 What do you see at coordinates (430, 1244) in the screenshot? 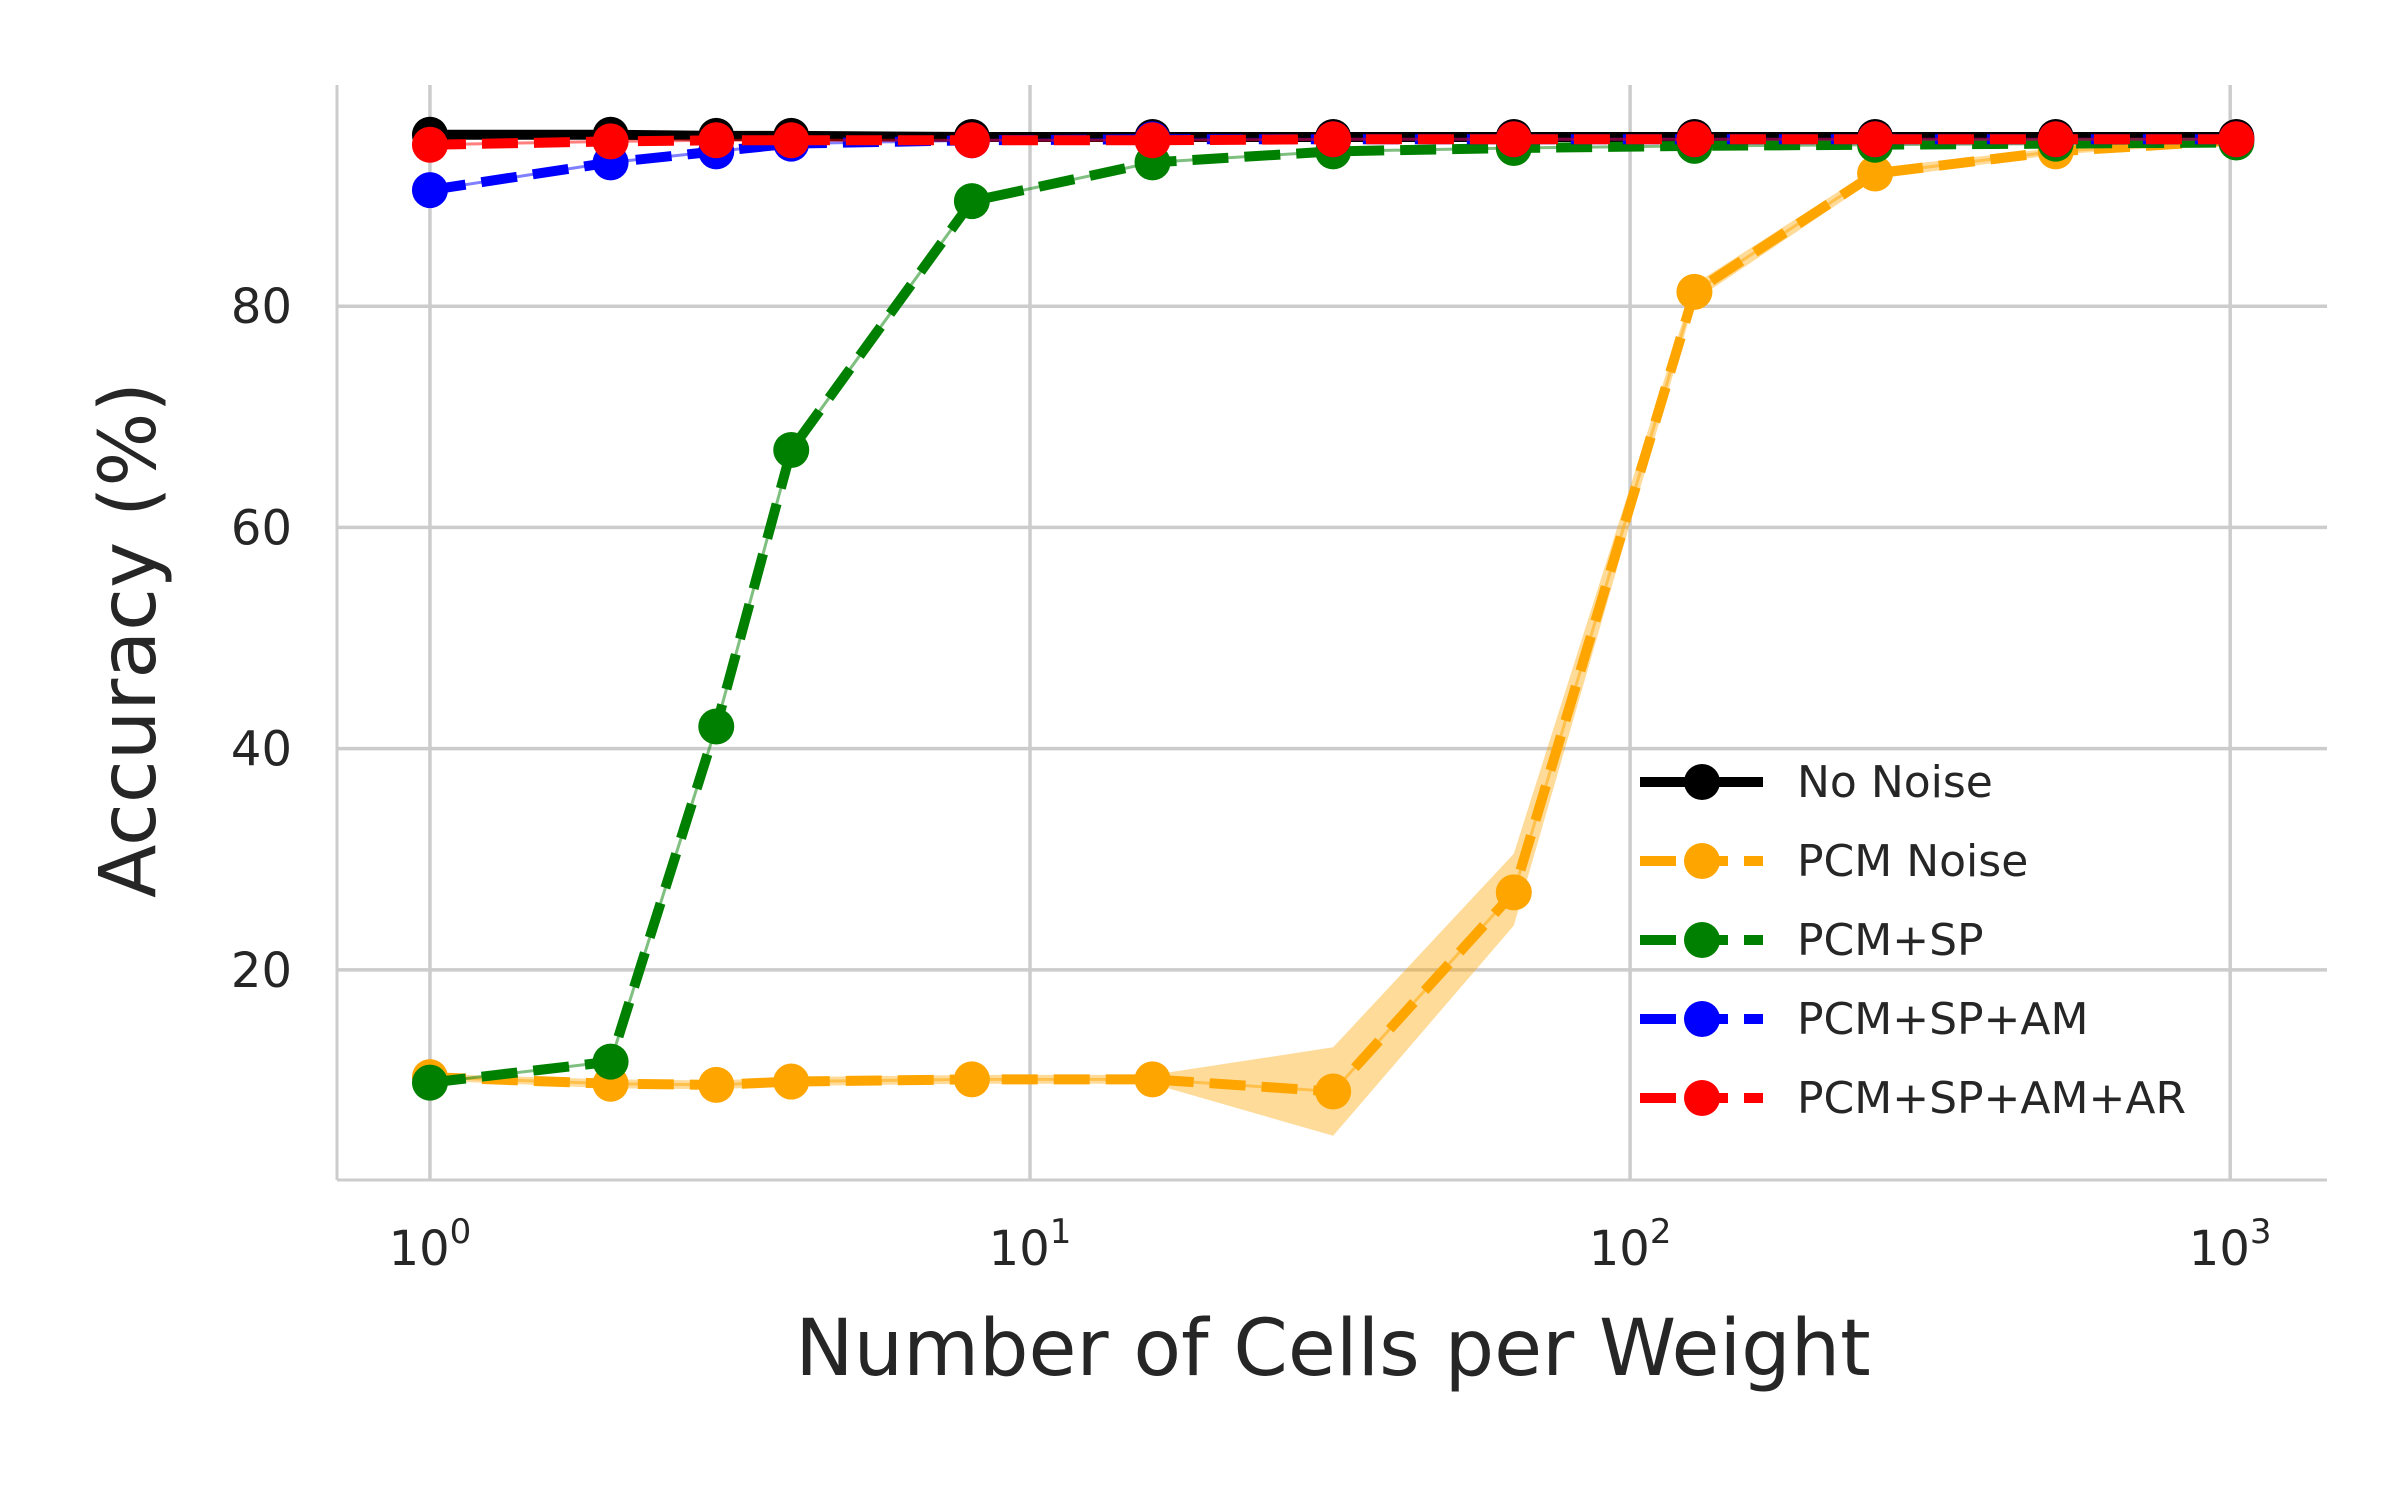
I see `x-tick-label: 10⁰` at bounding box center [430, 1244].